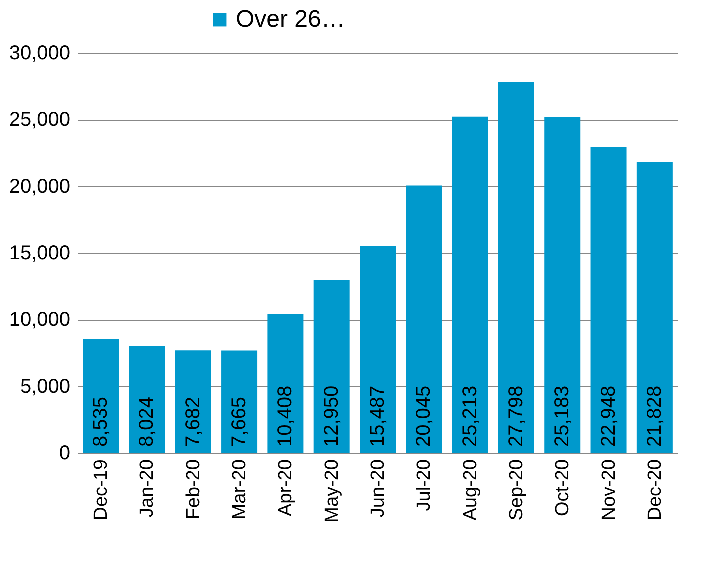 This screenshot has height=568, width=719. What do you see at coordinates (331, 416) in the screenshot?
I see `data-label: 12,950` at bounding box center [331, 416].